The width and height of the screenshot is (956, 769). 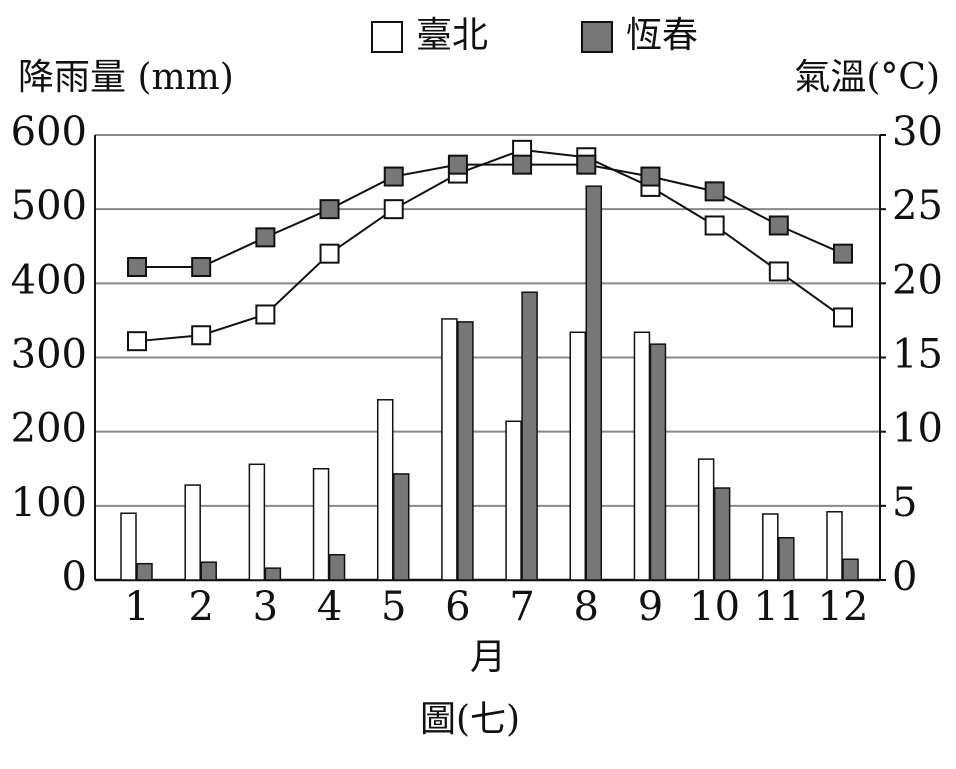 What do you see at coordinates (917, 429) in the screenshot?
I see `y2-tick-label: 10` at bounding box center [917, 429].